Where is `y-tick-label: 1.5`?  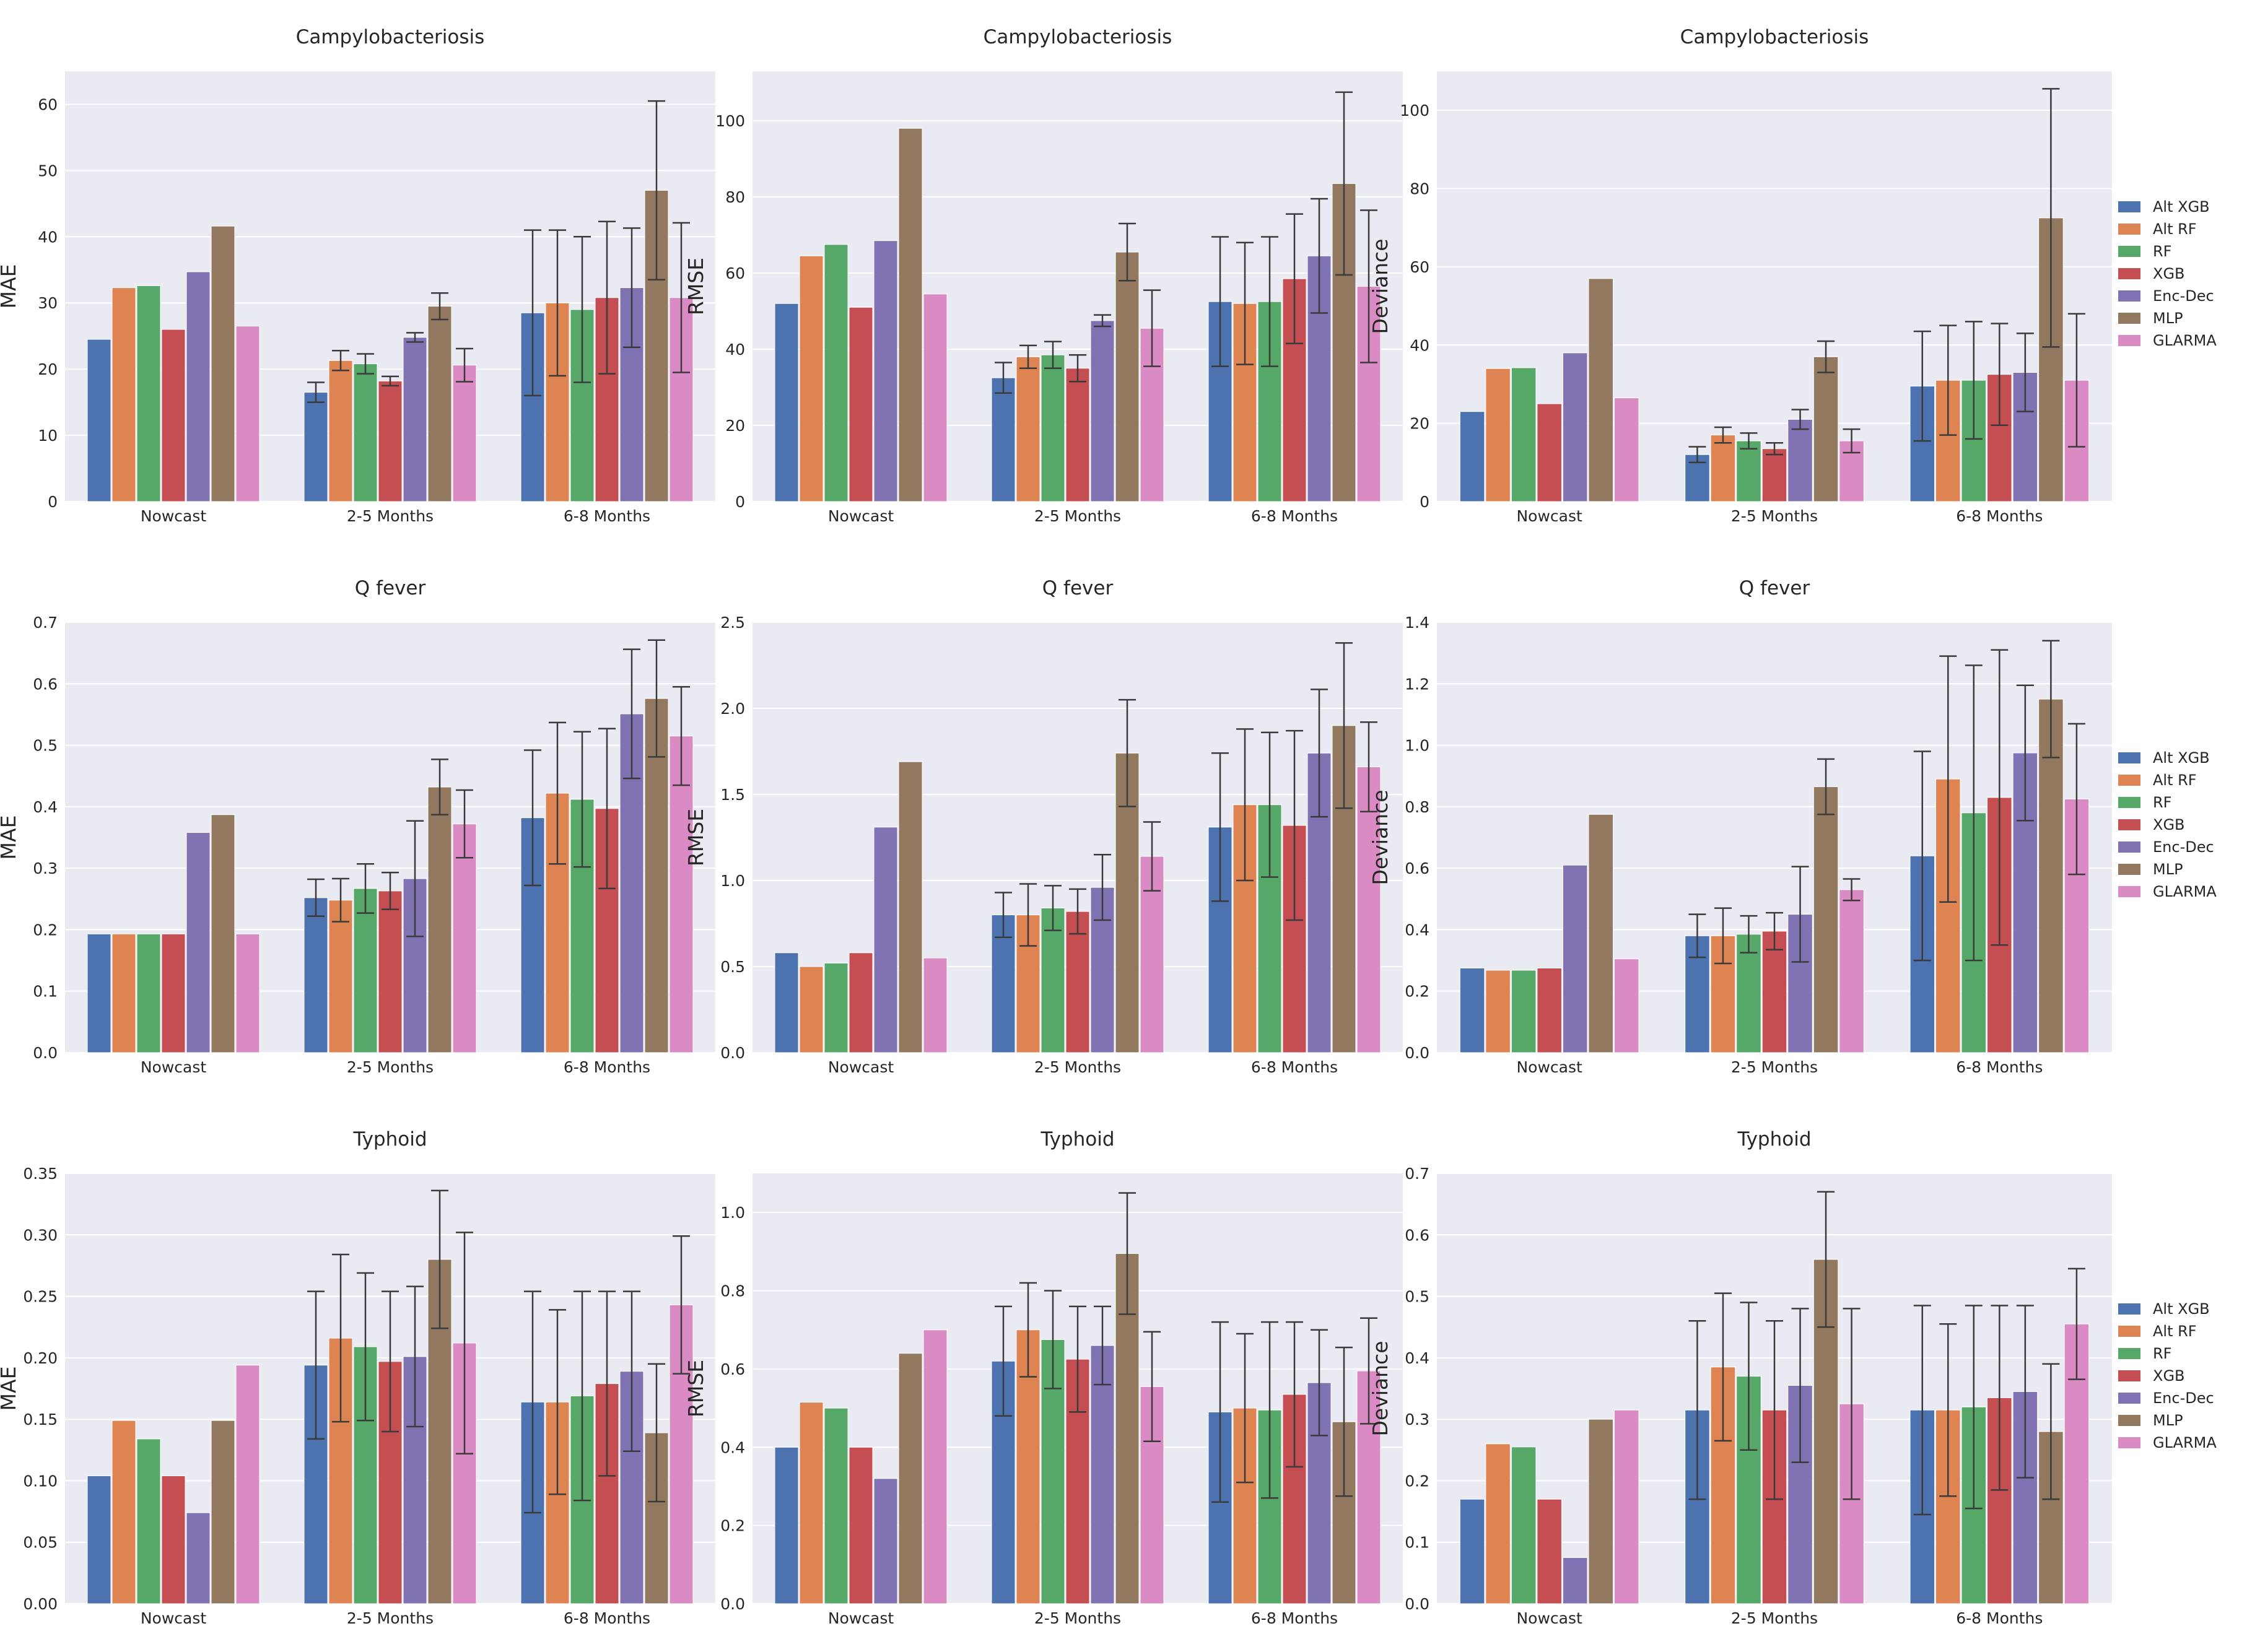
y-tick-label: 1.5 is located at coordinates (732, 795).